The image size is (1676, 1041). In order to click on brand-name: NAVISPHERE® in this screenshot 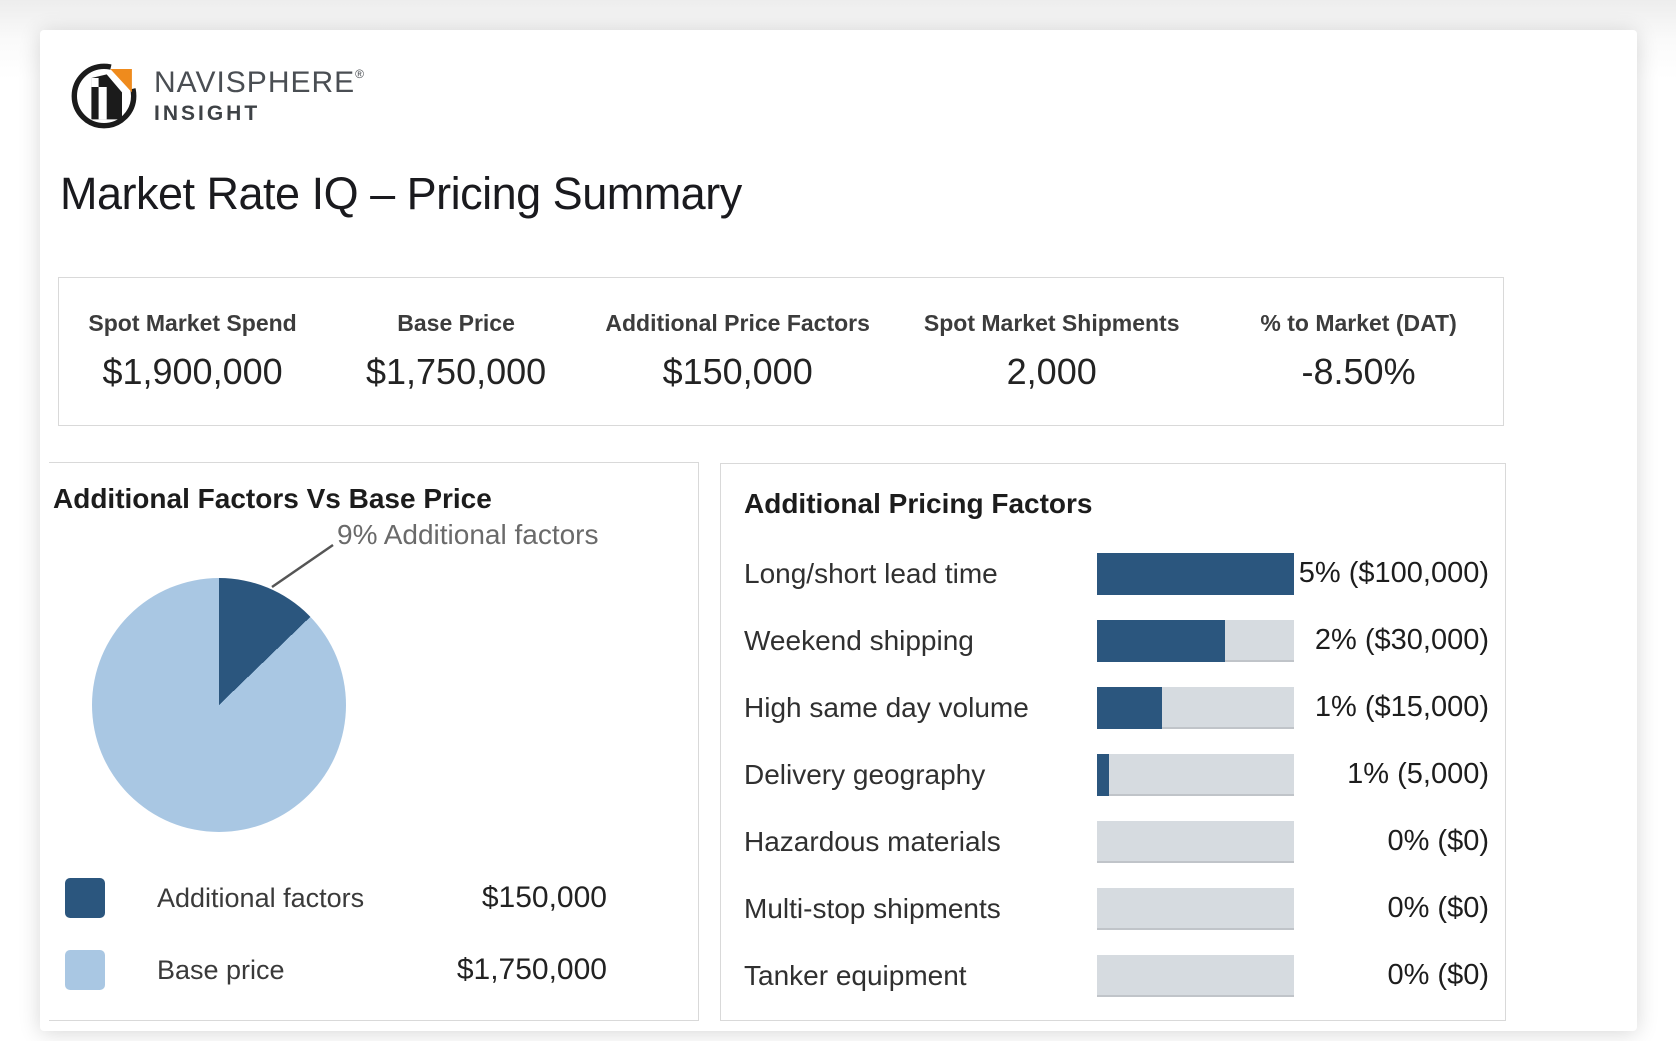, I will do `click(260, 82)`.